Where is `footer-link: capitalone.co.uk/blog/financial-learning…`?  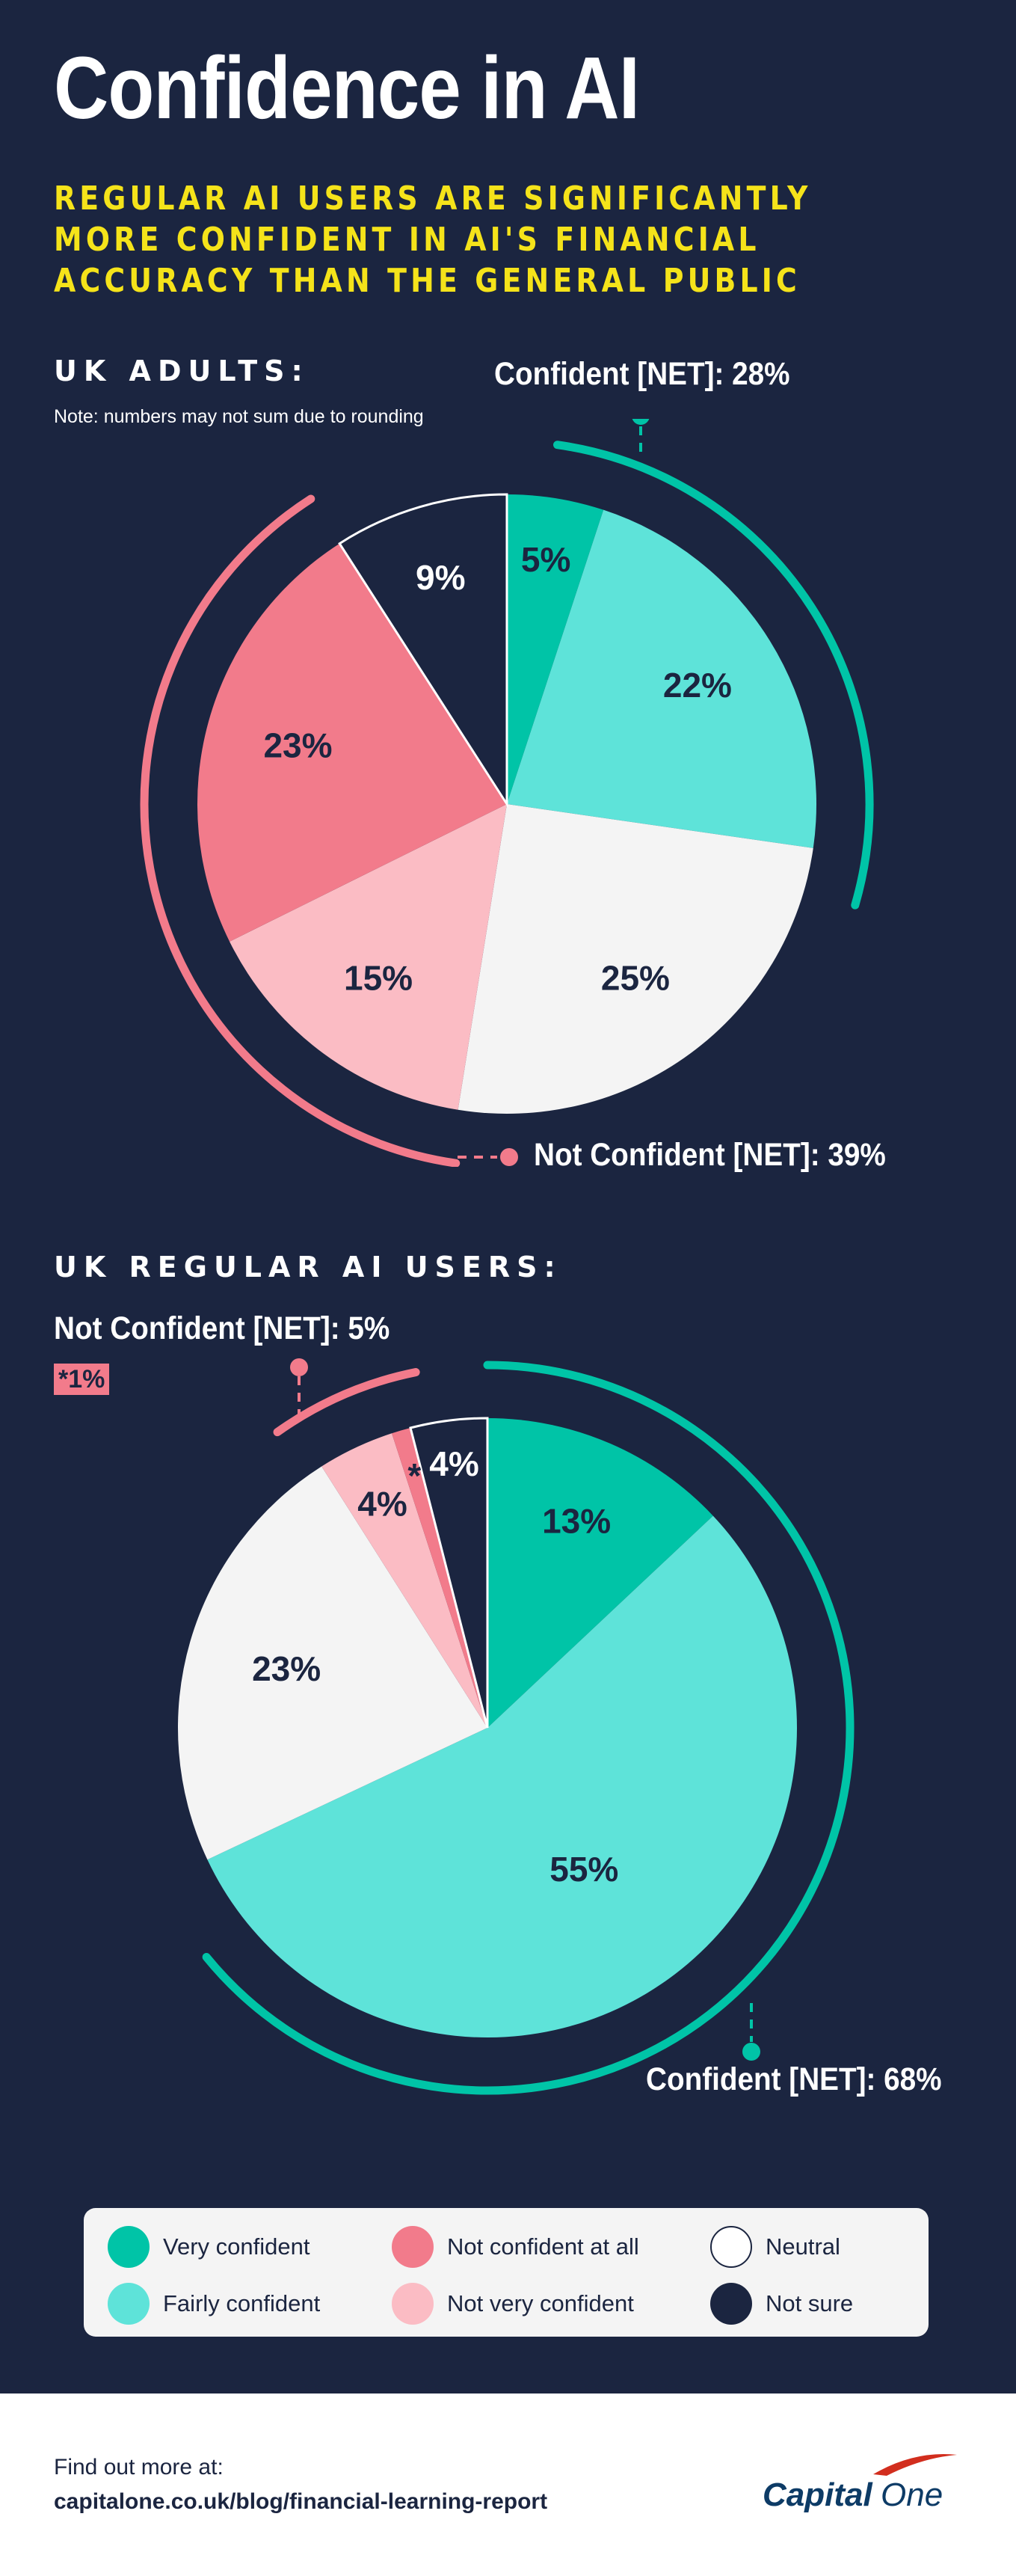 footer-link: capitalone.co.uk/blog/financial-learning… is located at coordinates (301, 2501).